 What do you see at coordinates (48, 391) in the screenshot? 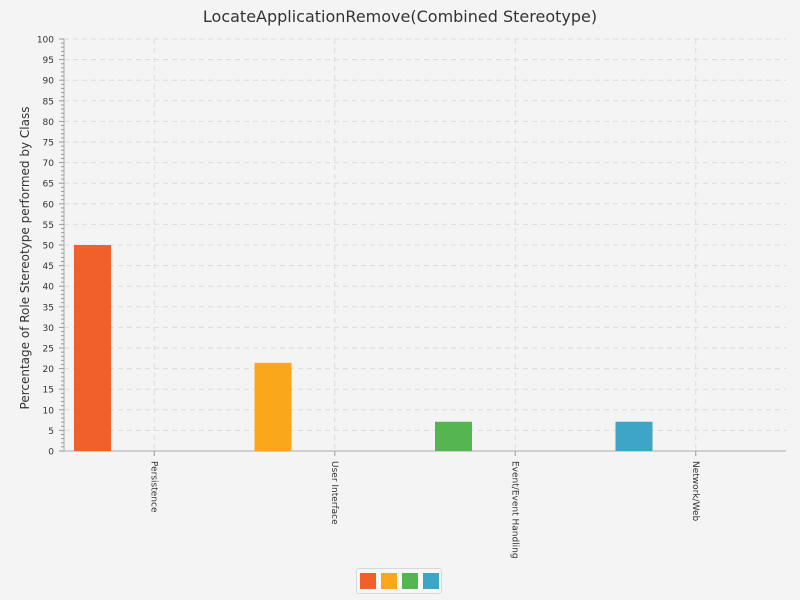
I see `y-tick-label: 15` at bounding box center [48, 391].